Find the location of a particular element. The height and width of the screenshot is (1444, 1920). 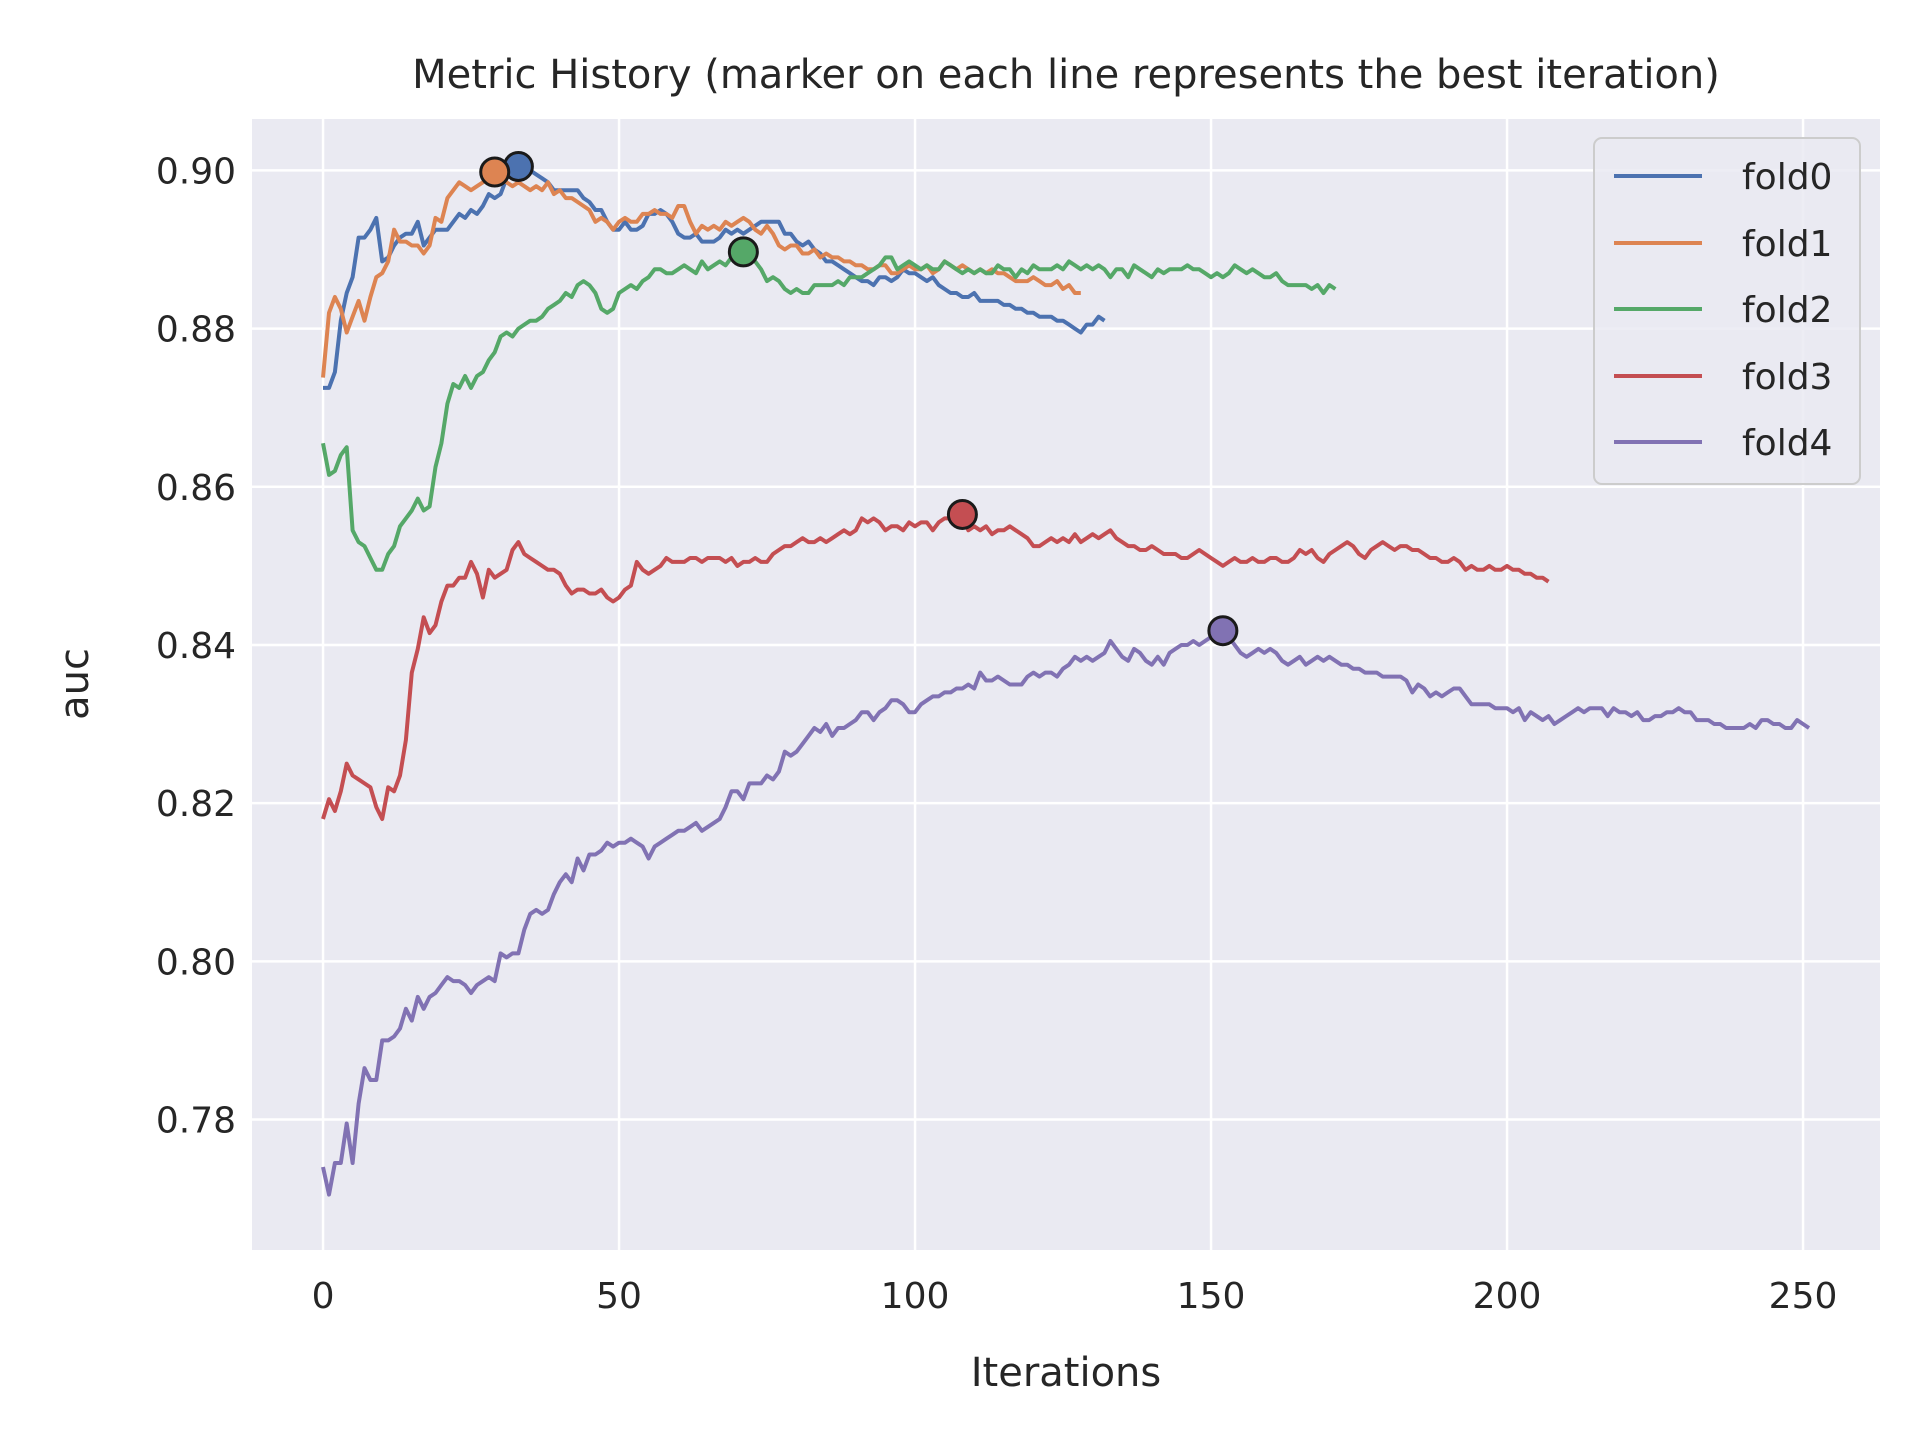

legend: fold0 fold1 fold2 fold3 fold4 is located at coordinates (1727, 311).